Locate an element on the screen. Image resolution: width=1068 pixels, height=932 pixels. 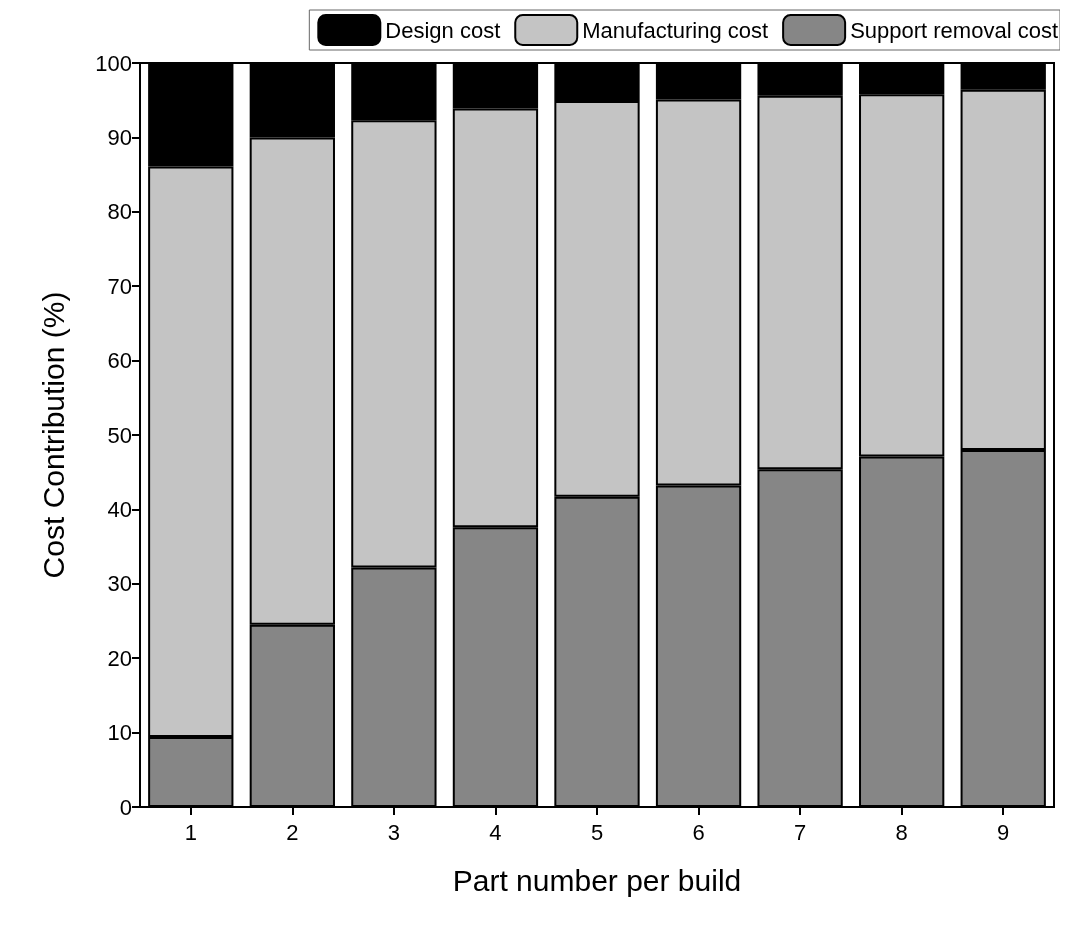
y-tick-label: 30 is located at coordinates (119, 584).